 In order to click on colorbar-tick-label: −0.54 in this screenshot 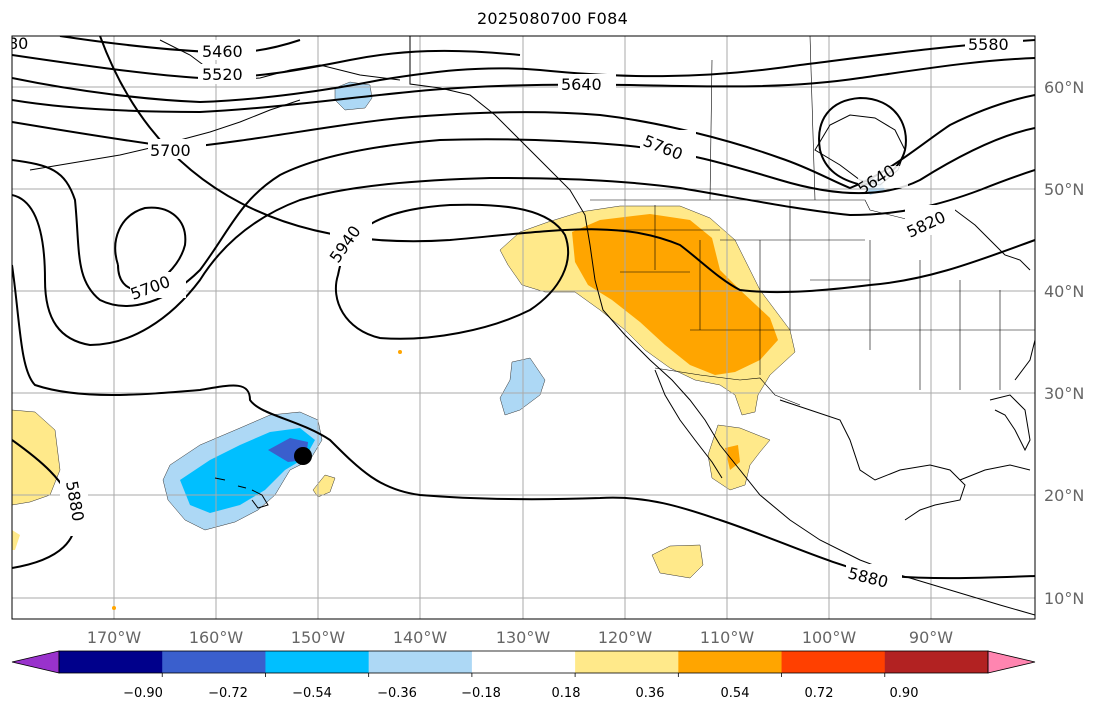, I will do `click(312, 693)`.